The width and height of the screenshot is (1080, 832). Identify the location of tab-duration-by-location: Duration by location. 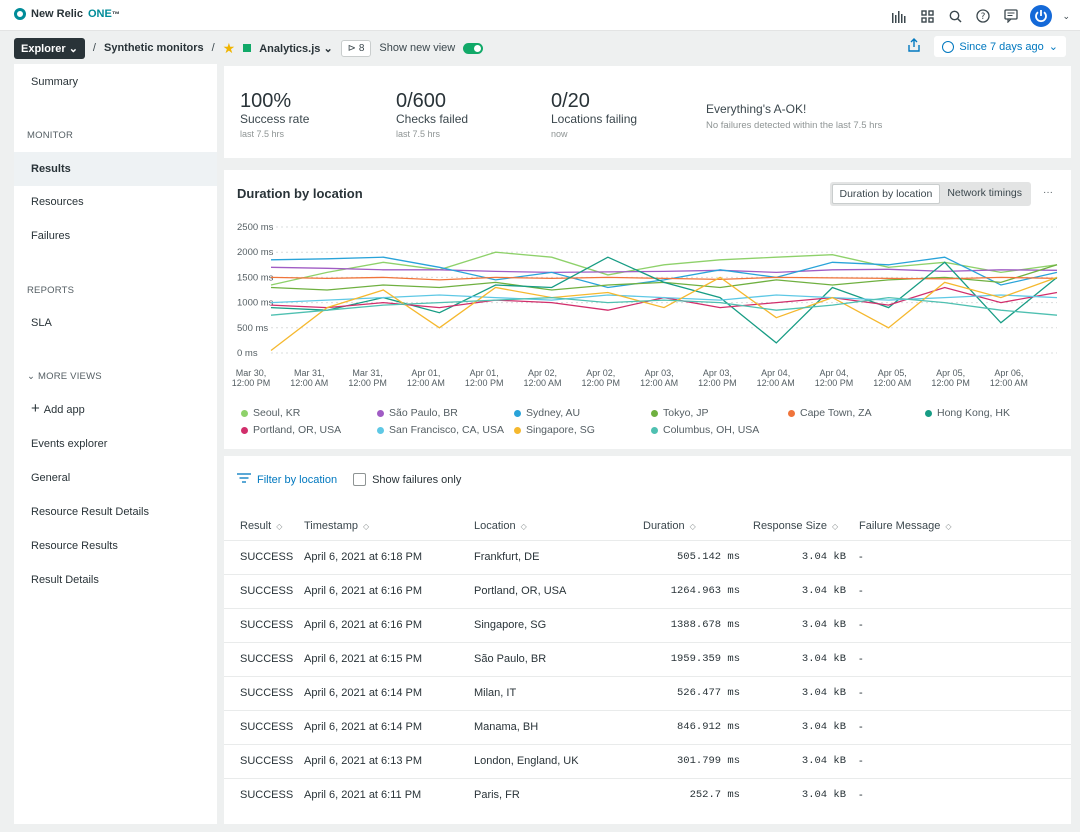
(886, 194).